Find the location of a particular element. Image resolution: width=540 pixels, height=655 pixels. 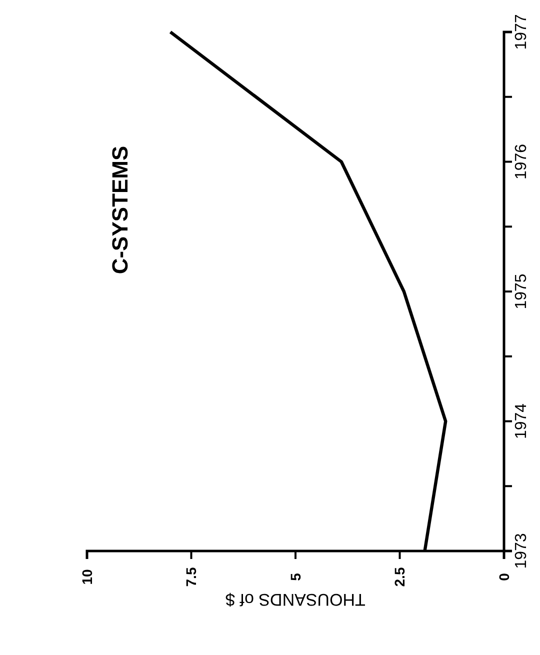

text: C-SYSTEMS is located at coordinates (120, 210).